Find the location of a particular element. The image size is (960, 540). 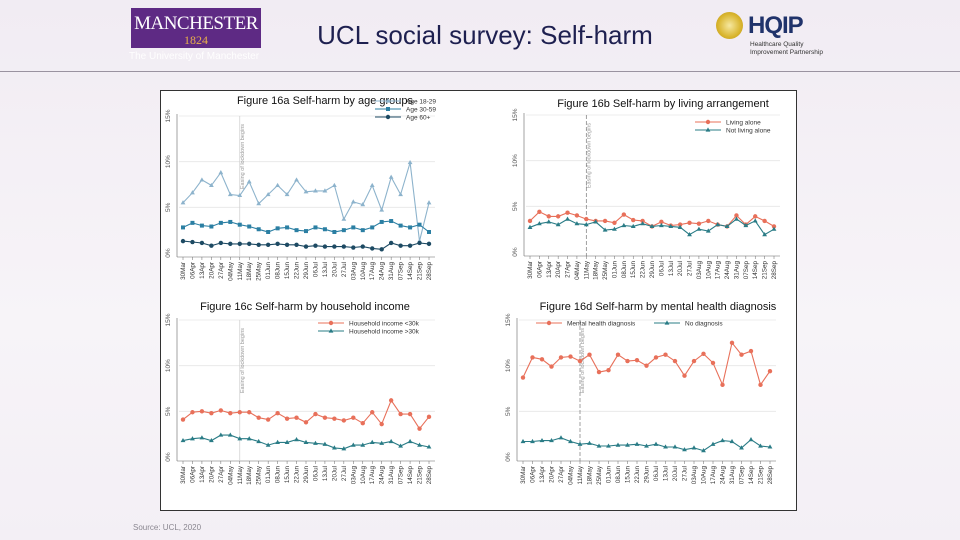

x-tick-label: 31Aug is located at coordinates (391, 271).